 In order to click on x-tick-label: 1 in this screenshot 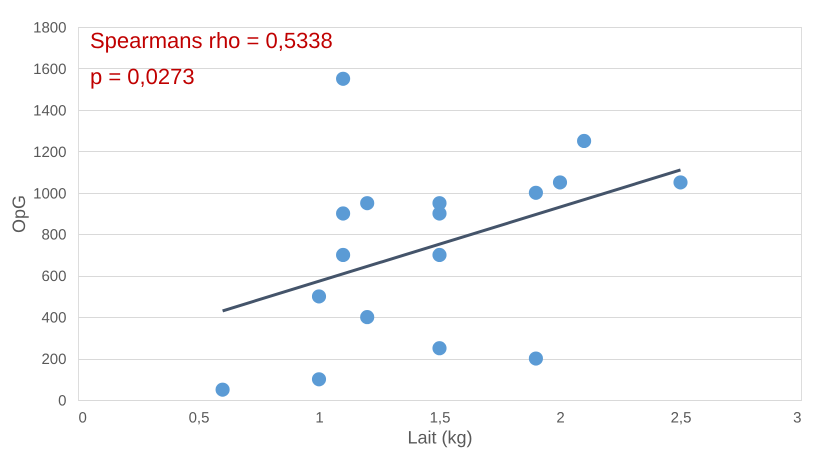, I will do `click(319, 418)`.